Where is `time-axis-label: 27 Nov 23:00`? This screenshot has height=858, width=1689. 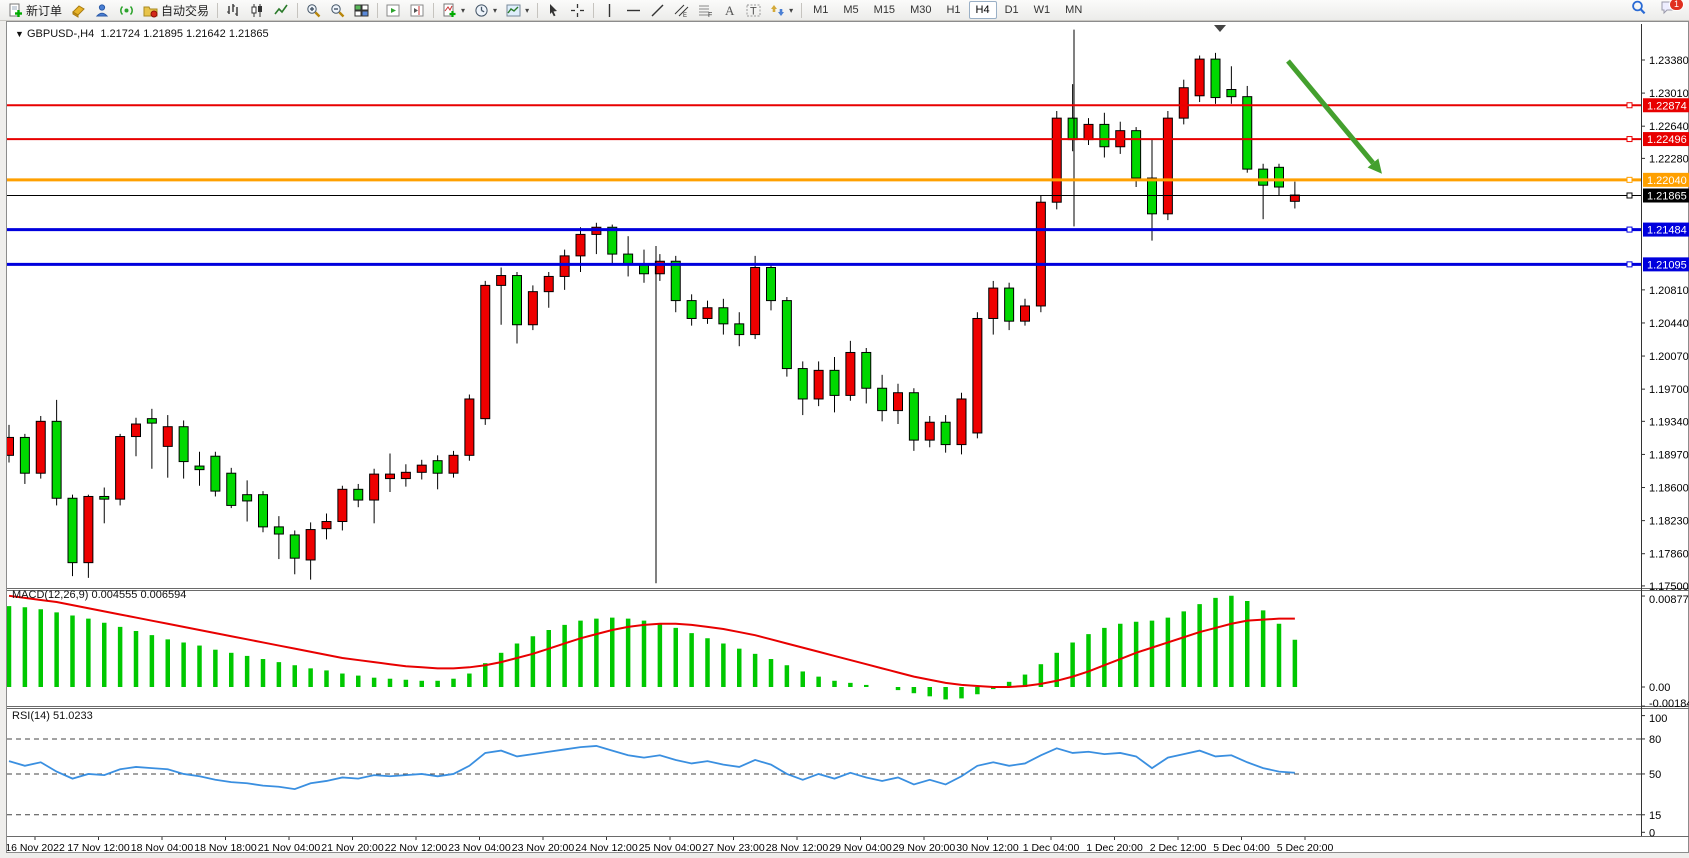 time-axis-label: 27 Nov 23:00 is located at coordinates (733, 847).